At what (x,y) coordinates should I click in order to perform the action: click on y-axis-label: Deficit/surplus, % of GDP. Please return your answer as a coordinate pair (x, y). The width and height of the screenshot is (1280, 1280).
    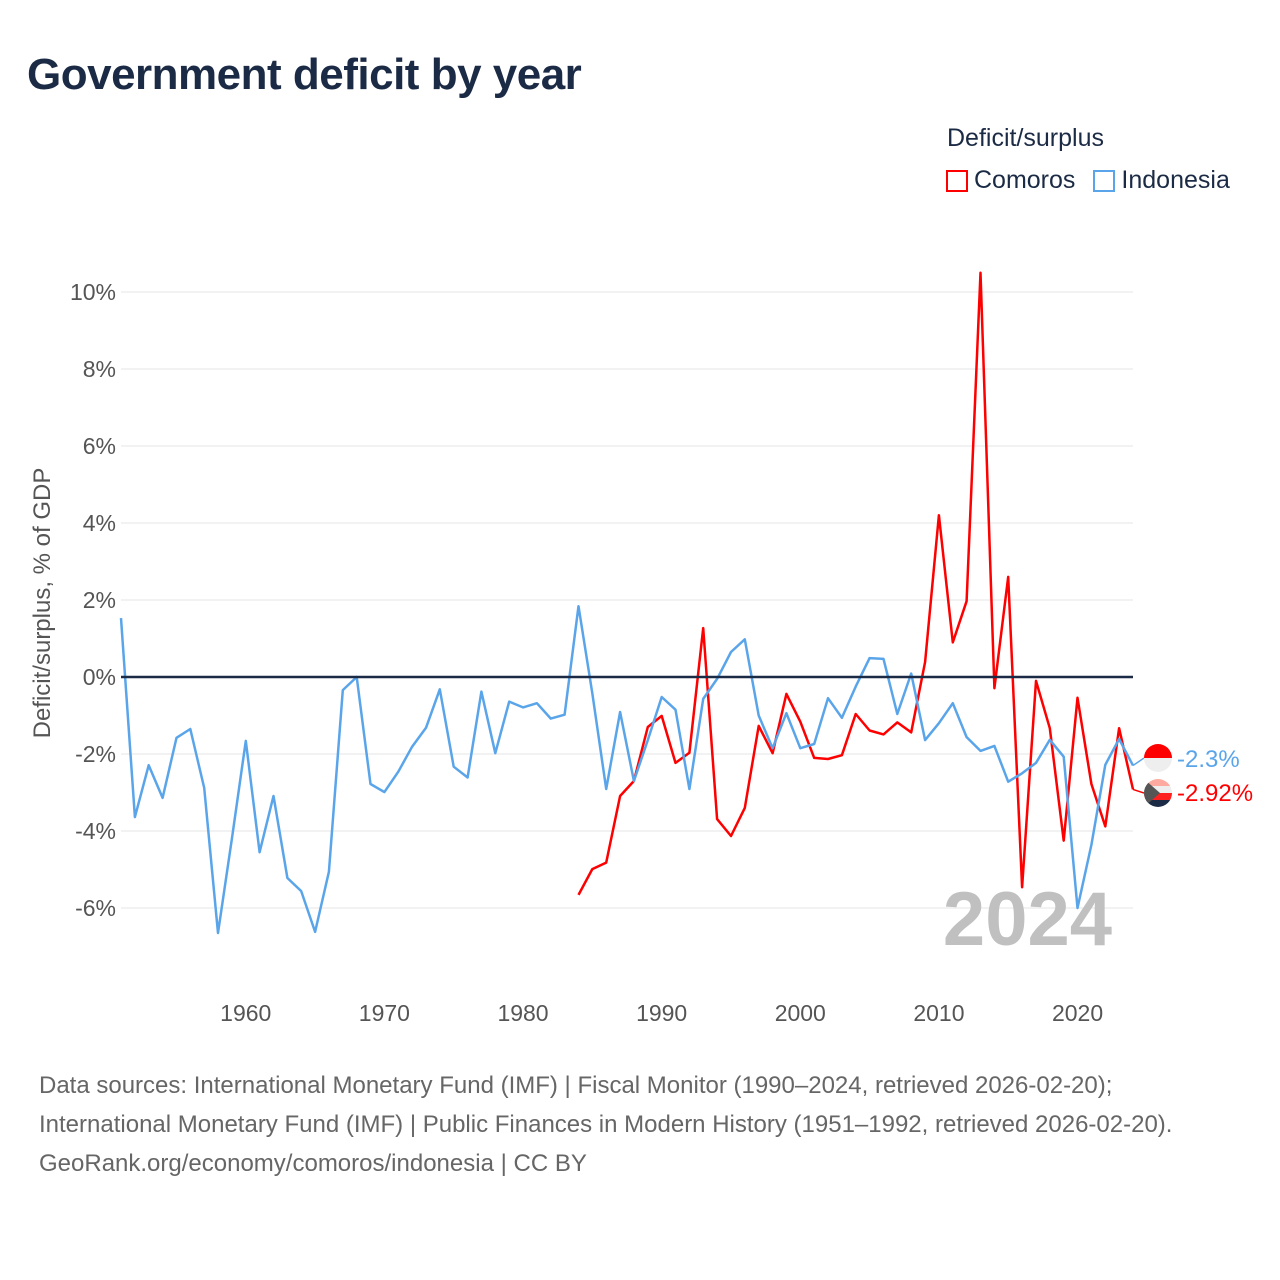
    Looking at the image, I should click on (42, 603).